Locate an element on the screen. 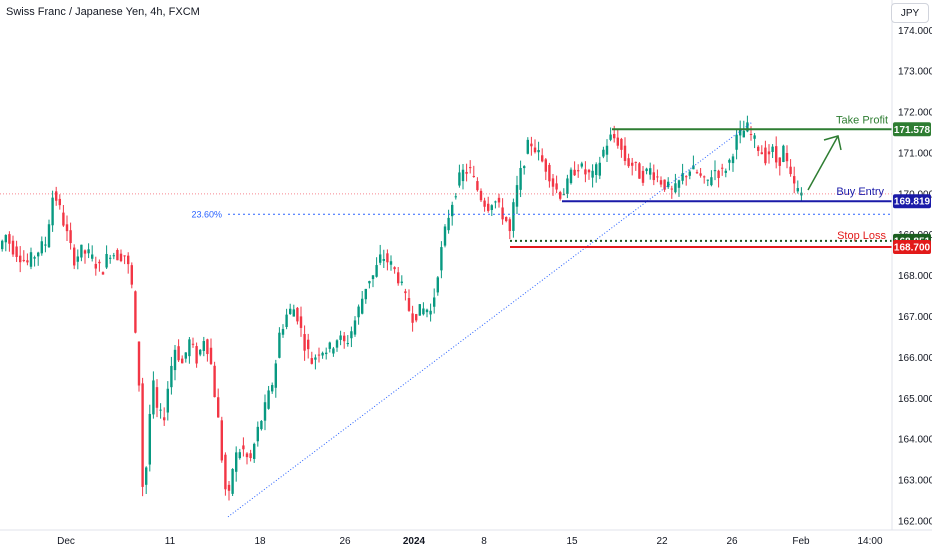 Image resolution: width=932 pixels, height=550 pixels. take-profit-badge: 171.578 is located at coordinates (912, 129).